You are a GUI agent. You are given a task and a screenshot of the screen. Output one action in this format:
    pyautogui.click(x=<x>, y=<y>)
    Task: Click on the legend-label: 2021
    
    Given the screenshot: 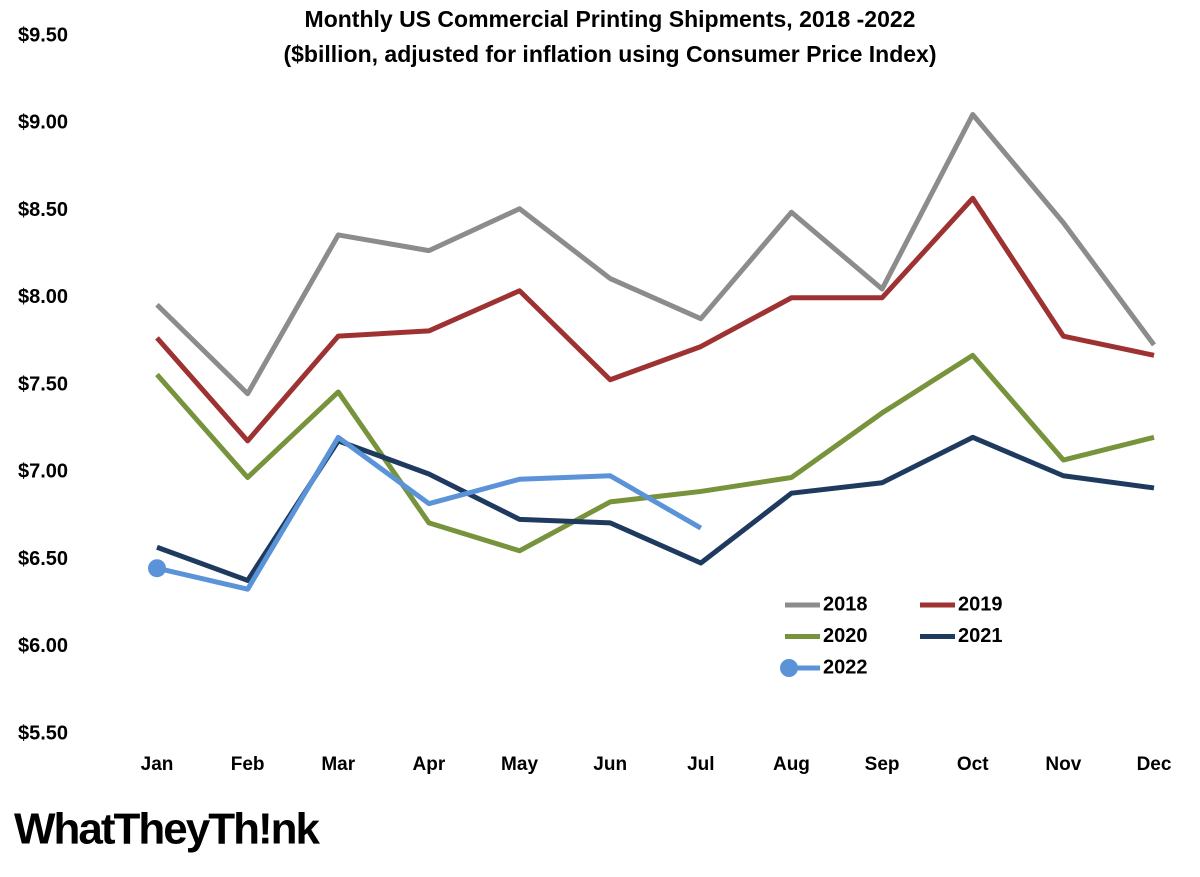 What is the action you would take?
    pyautogui.click(x=980, y=636)
    